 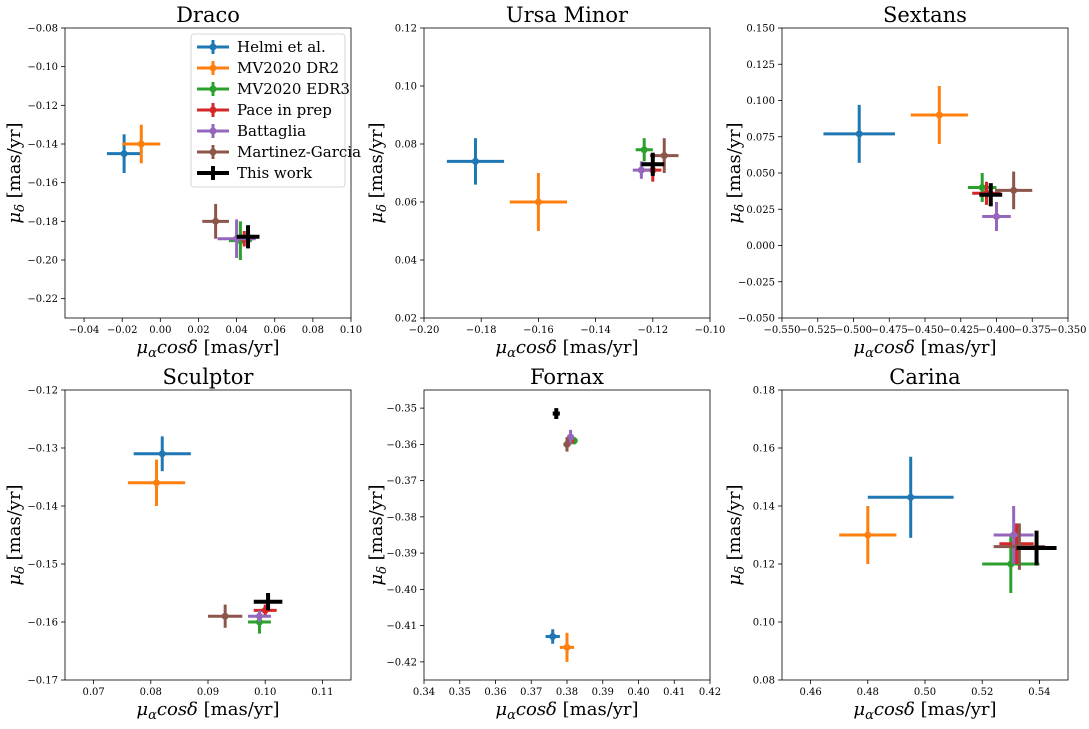 I want to click on legend-entry-helmi-et-al: Helmi et al., so click(x=261, y=47).